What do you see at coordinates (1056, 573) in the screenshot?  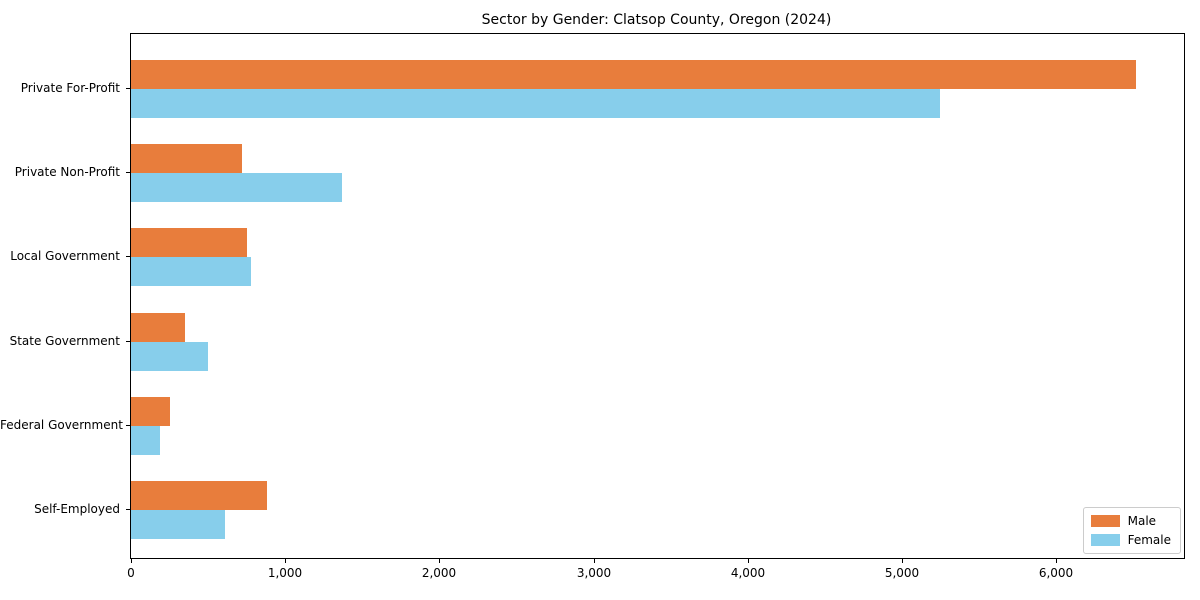 I see `x-tick-label-6000: 6,000` at bounding box center [1056, 573].